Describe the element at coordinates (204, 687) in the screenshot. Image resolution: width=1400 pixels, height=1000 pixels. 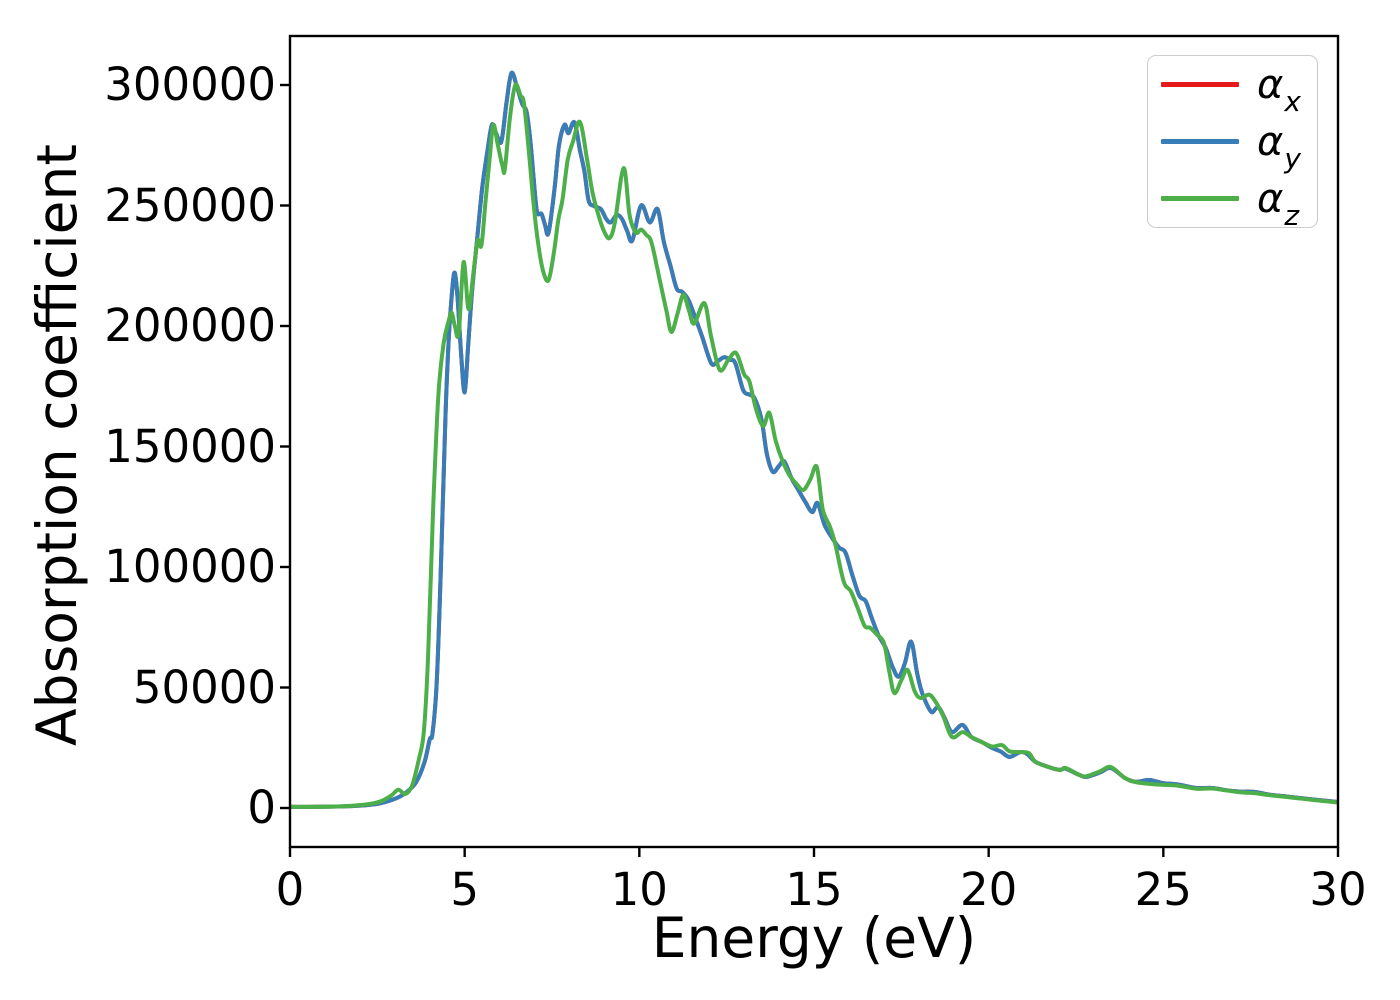
I see `y-tick-label-1: 50000` at that location.